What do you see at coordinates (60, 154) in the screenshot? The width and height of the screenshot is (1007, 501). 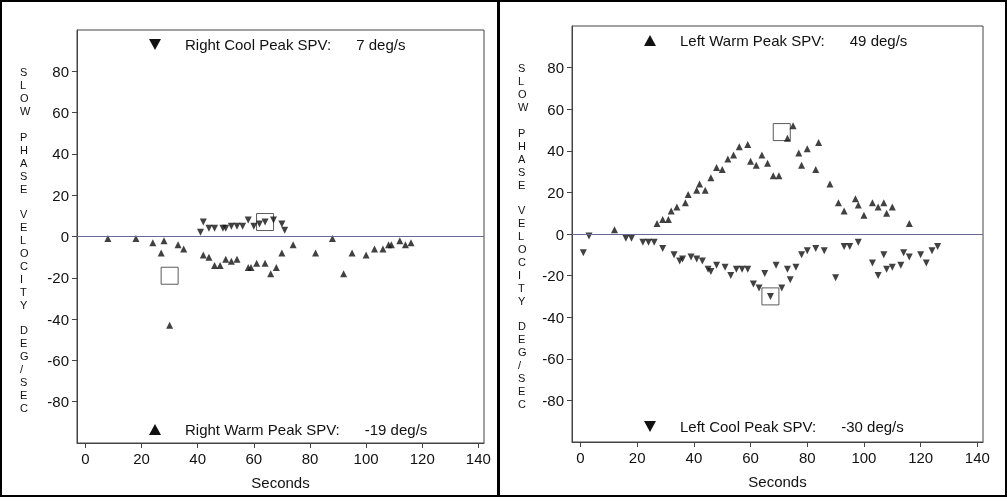 I see `y-tick-label: 40` at bounding box center [60, 154].